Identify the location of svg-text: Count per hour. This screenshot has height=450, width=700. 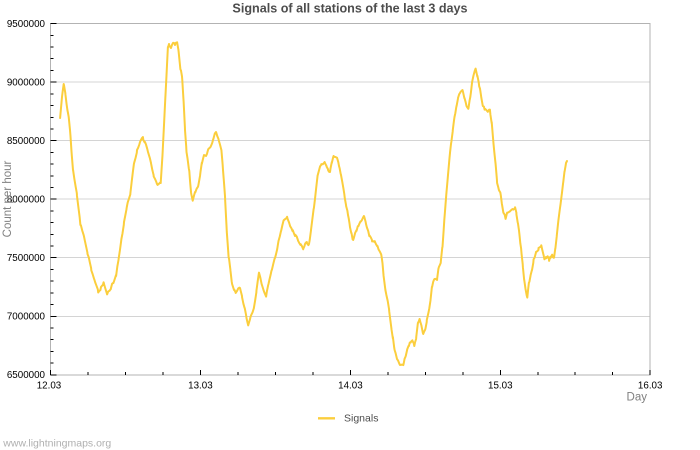
(8, 198).